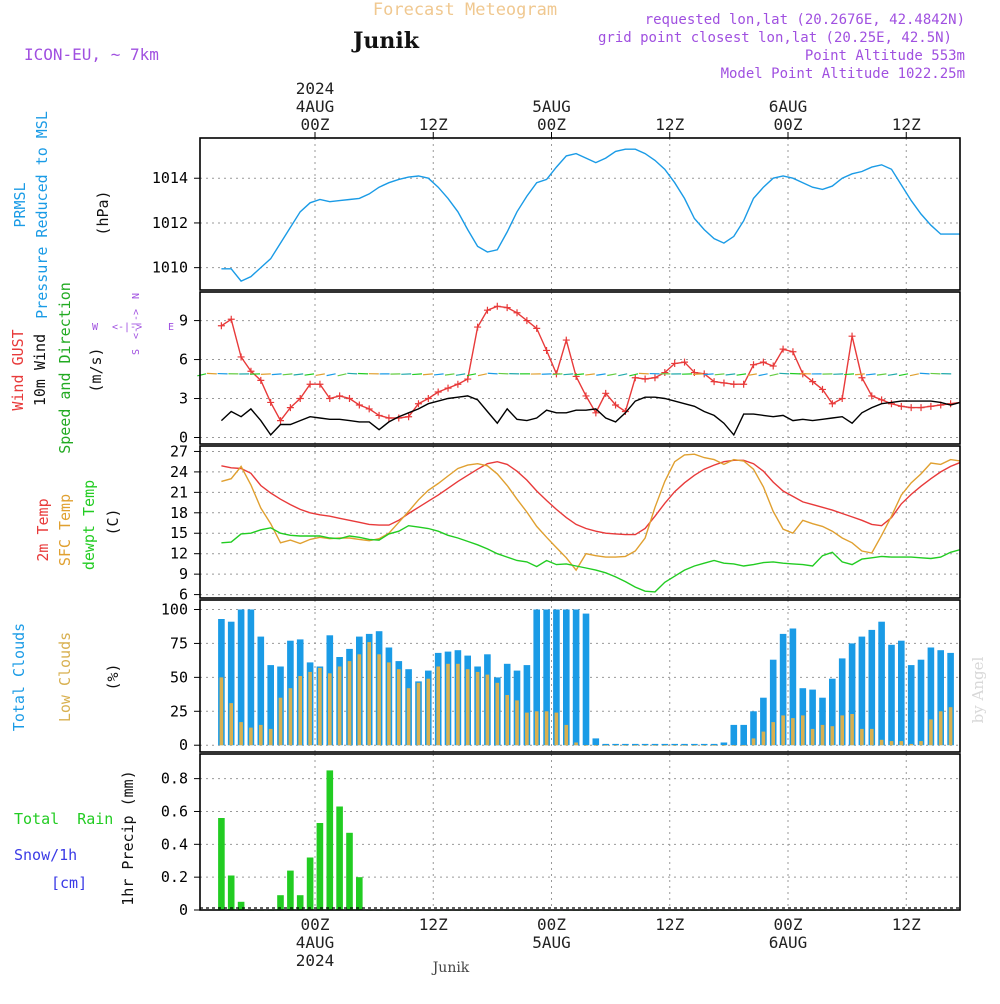  Describe the element at coordinates (580, 676) in the screenshot. I see `panel-frame` at that location.